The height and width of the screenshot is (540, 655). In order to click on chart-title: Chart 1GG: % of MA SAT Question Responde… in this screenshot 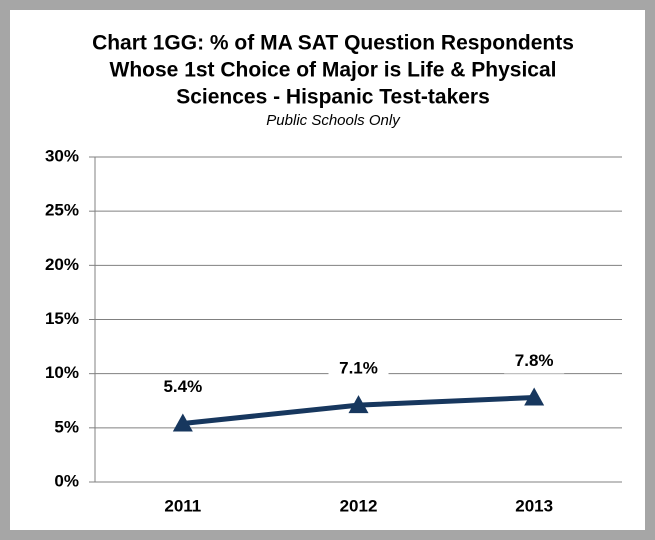, I will do `click(333, 43)`.